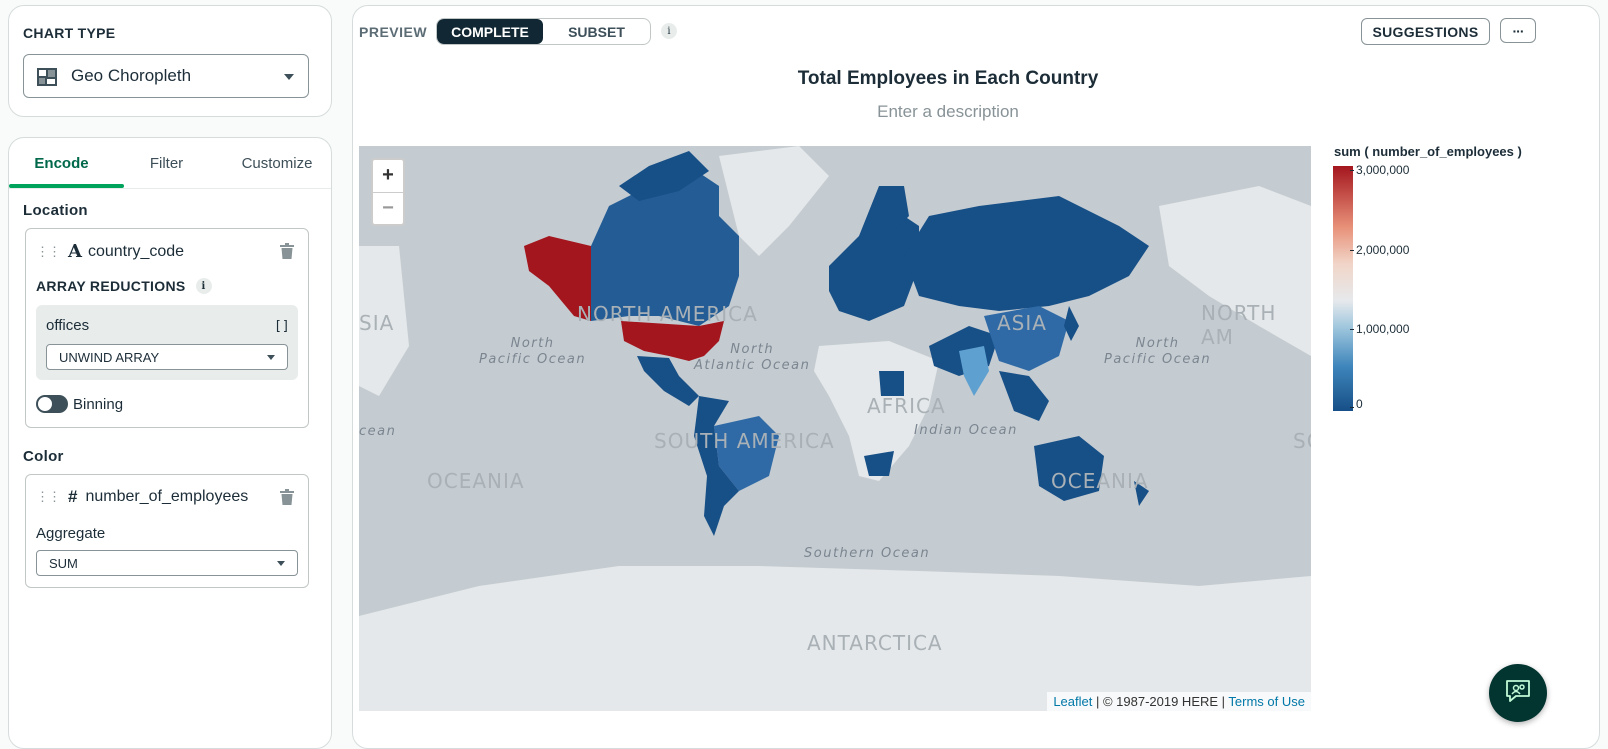 This screenshot has height=749, width=1608. I want to click on new-zealand-shape, so click(1141, 493).